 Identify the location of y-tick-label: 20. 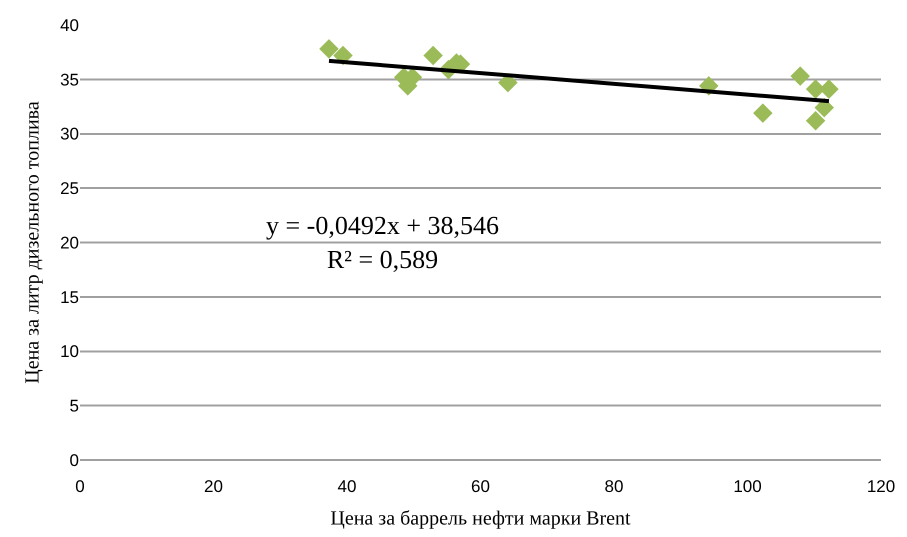
(69, 242).